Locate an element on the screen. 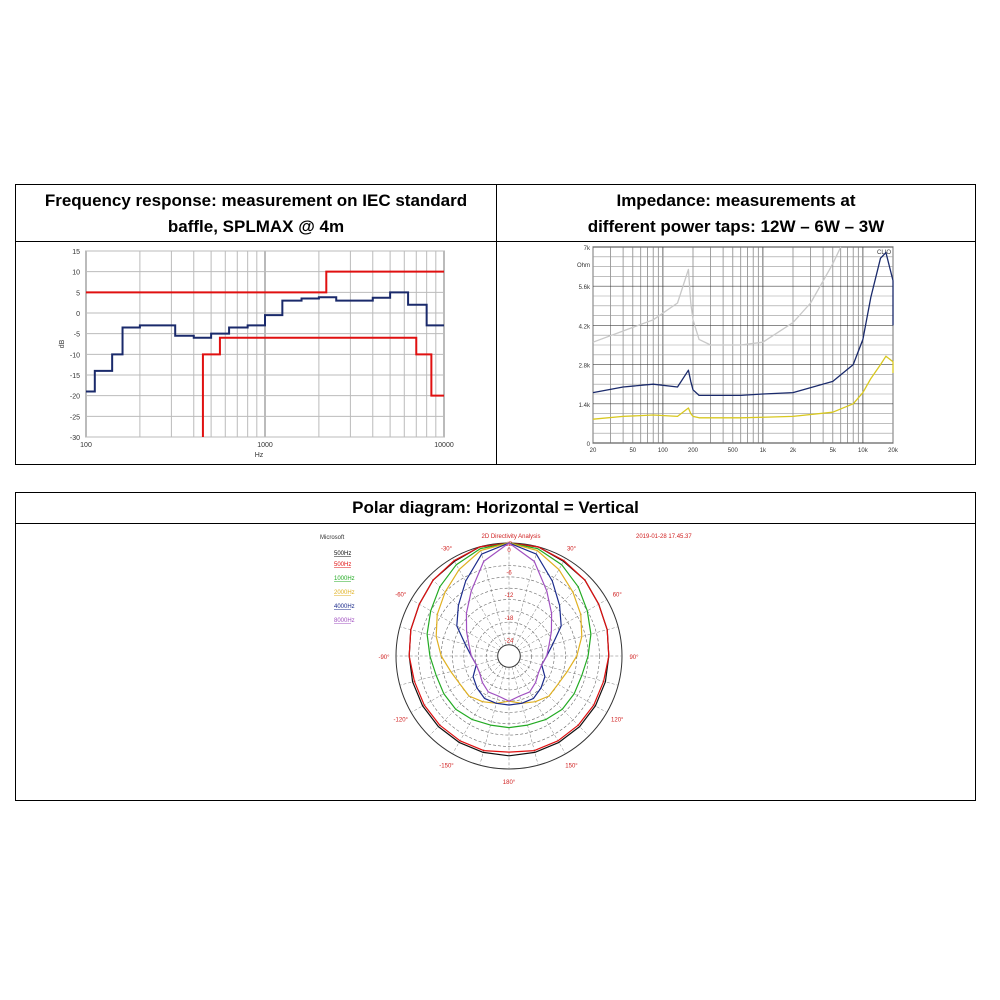 This screenshot has height=1000, width=1000. radial-unit: dB is located at coordinates (508, 545).